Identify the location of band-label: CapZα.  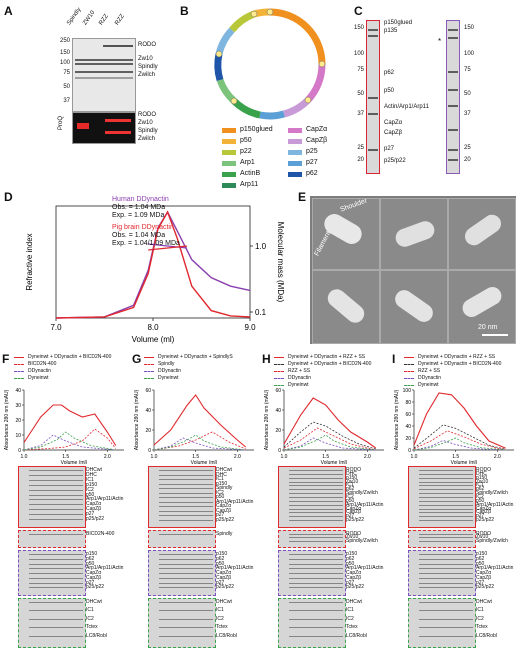
(224, 506).